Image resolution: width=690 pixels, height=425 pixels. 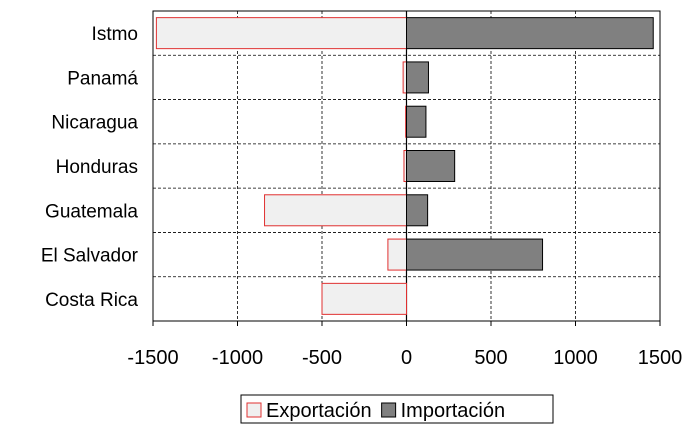 I want to click on x-tick-label: -1000, so click(x=237, y=358).